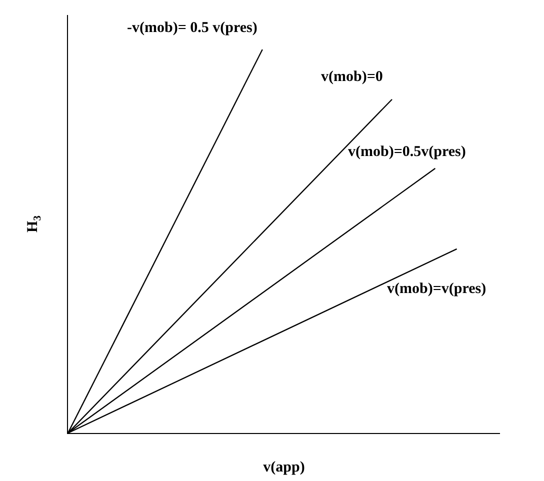 This screenshot has height=481, width=544. Describe the element at coordinates (352, 77) in the screenshot. I see `series-label: v(mob)=0` at that location.